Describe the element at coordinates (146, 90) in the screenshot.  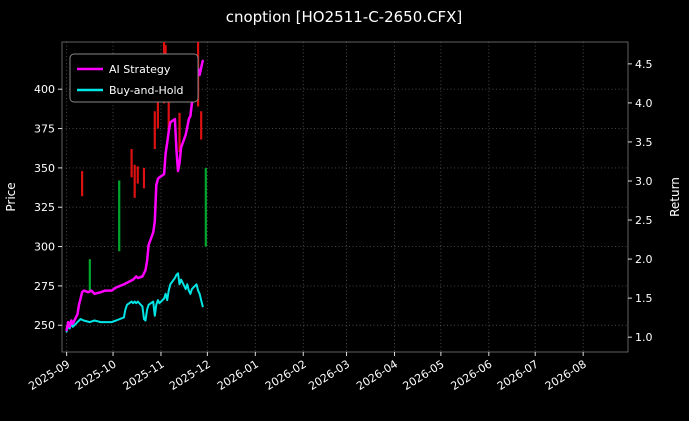
I see `legend-label-buy-and-hold: Buy-and-Hold` at that location.